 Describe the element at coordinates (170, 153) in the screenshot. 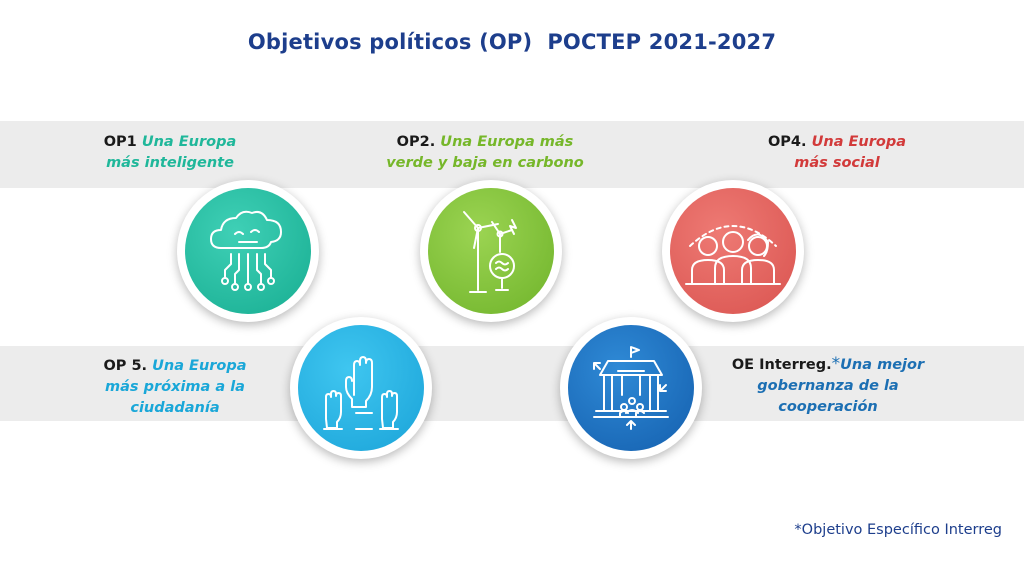

I see `op1-label: OP1 Una Europa más inteligente` at that location.